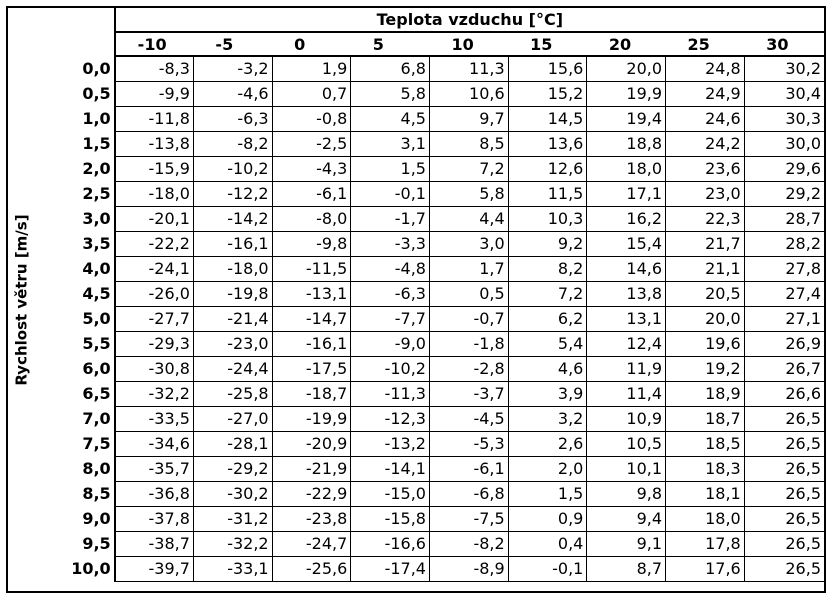  Describe the element at coordinates (390, 219) in the screenshot. I see `table-cell: -1,7` at that location.